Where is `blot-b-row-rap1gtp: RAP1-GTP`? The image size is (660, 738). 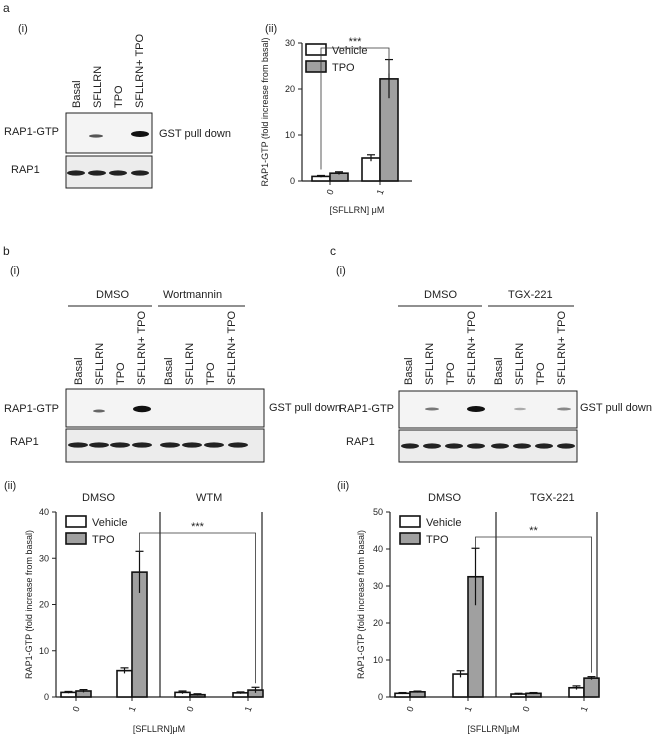
blot-b-row-rap1gtp: RAP1-GTP is located at coordinates (31, 409).